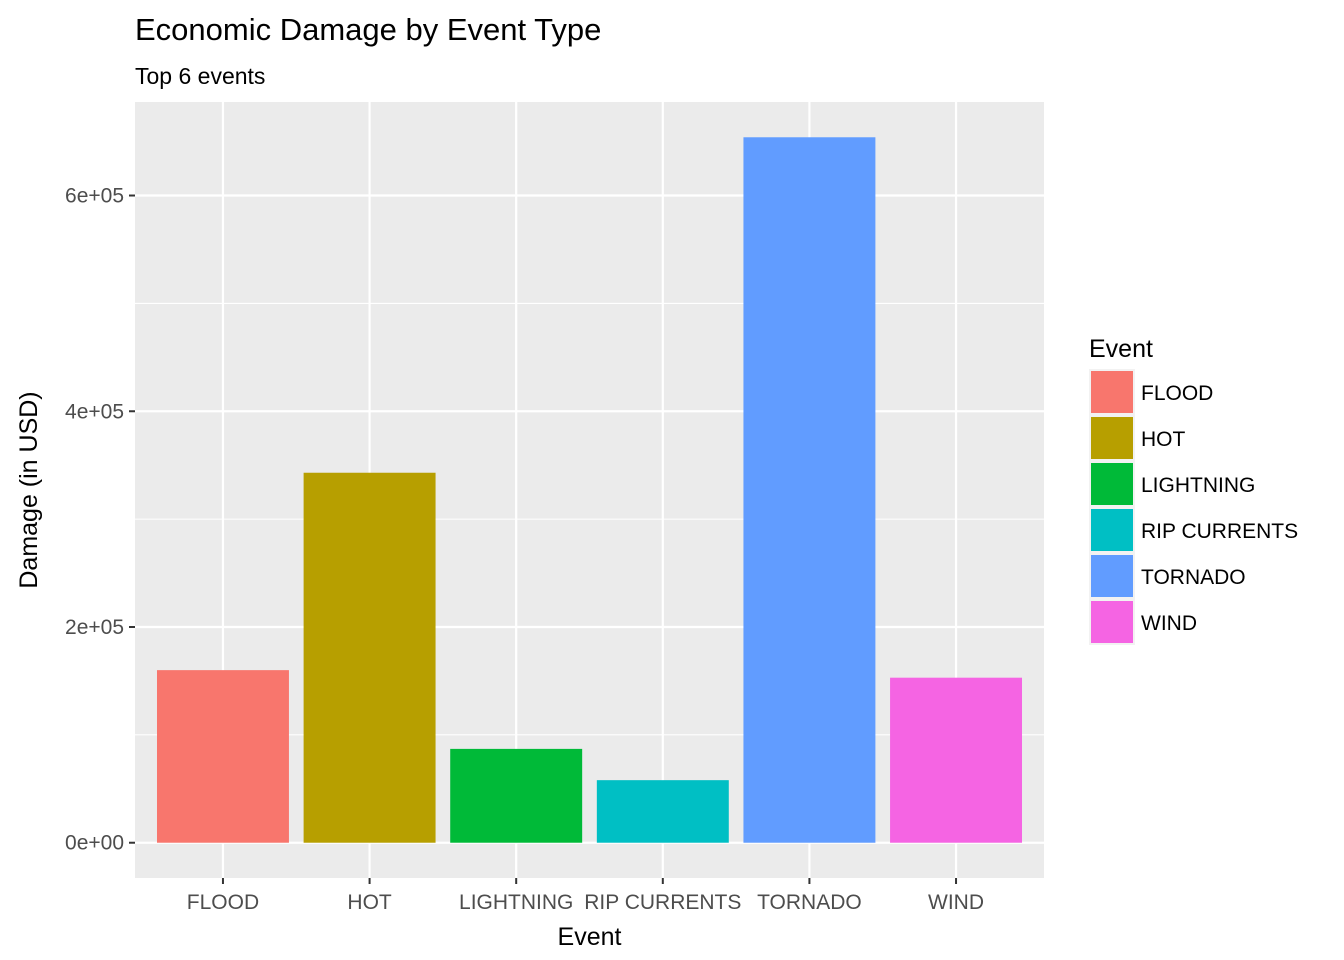  What do you see at coordinates (369, 657) in the screenshot?
I see `bar-hot` at bounding box center [369, 657].